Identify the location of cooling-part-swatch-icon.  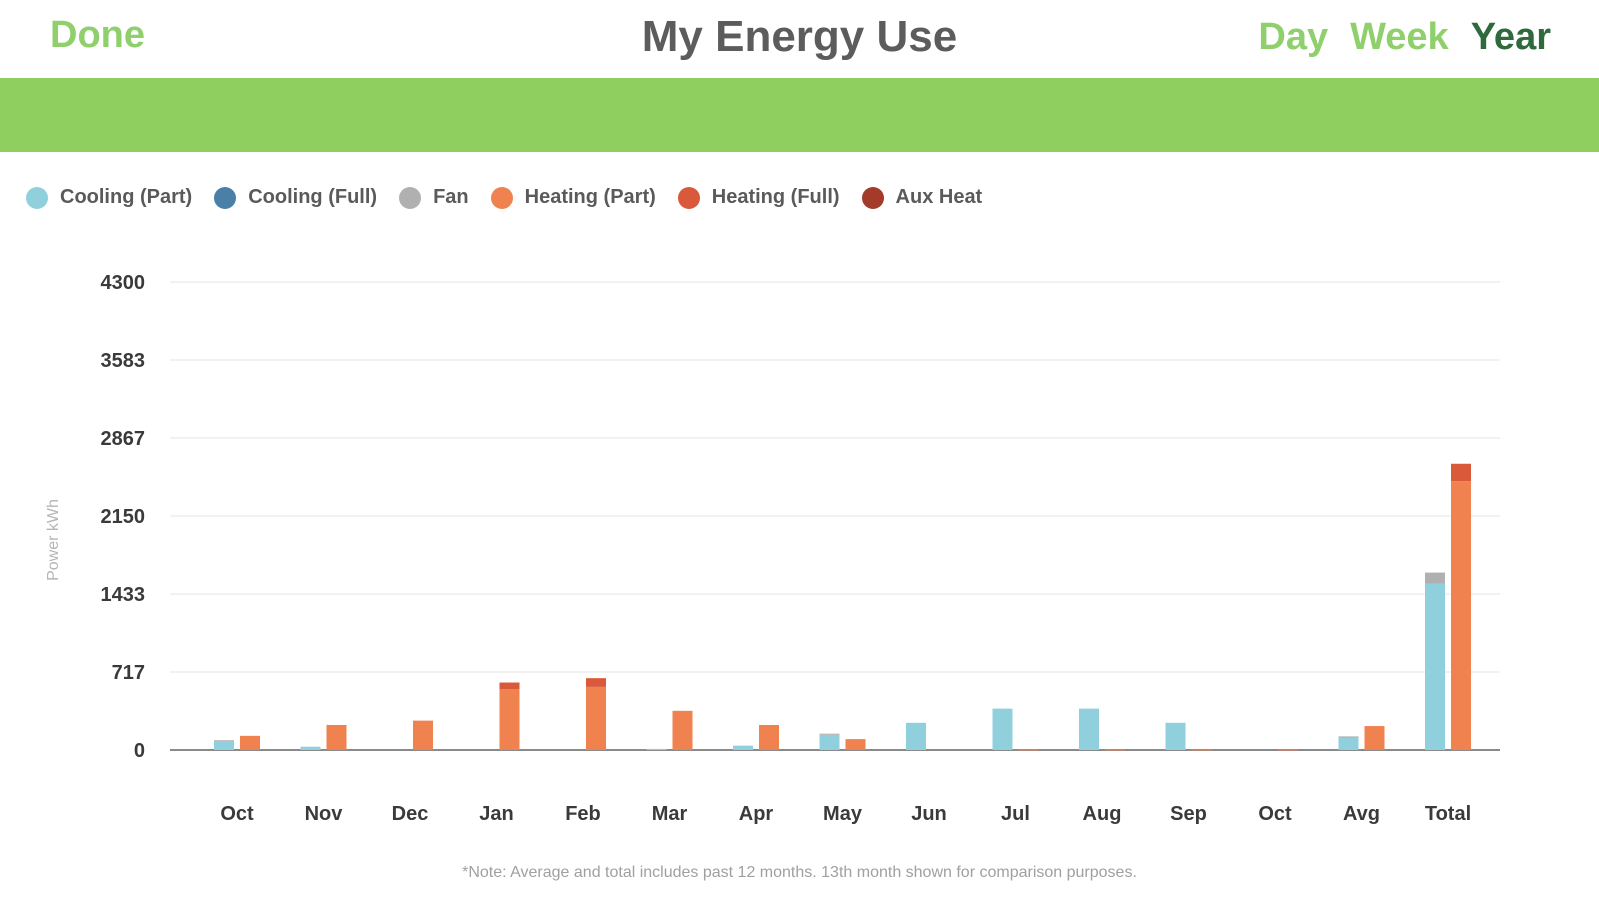
(37, 197).